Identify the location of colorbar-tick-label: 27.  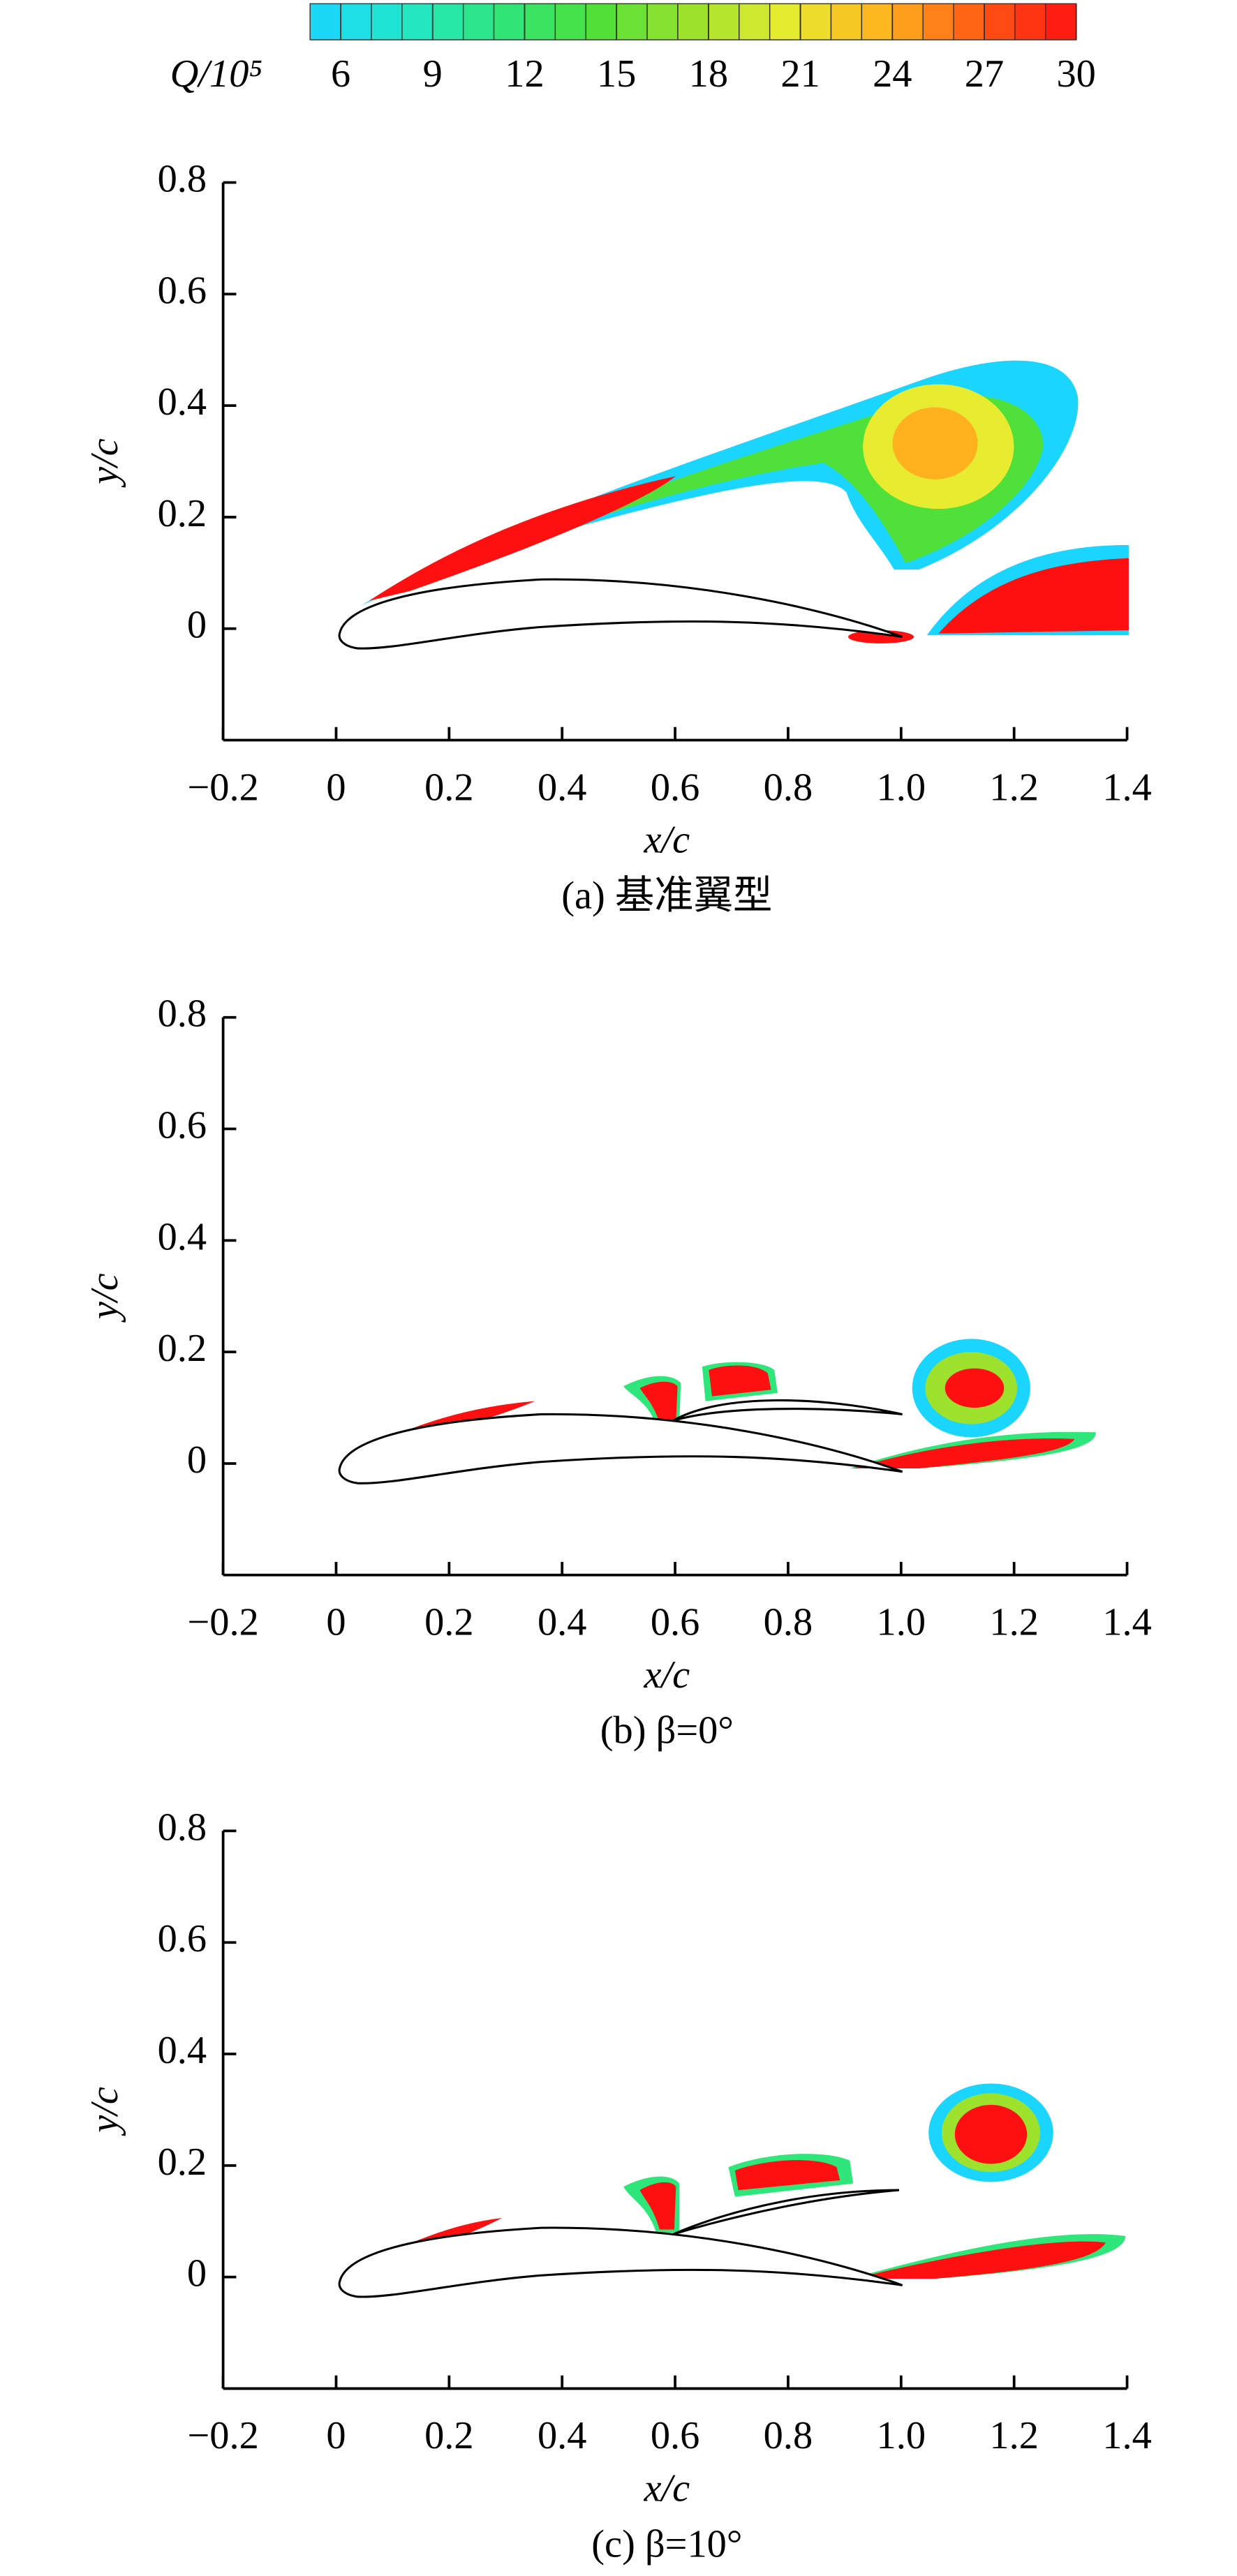
(985, 74).